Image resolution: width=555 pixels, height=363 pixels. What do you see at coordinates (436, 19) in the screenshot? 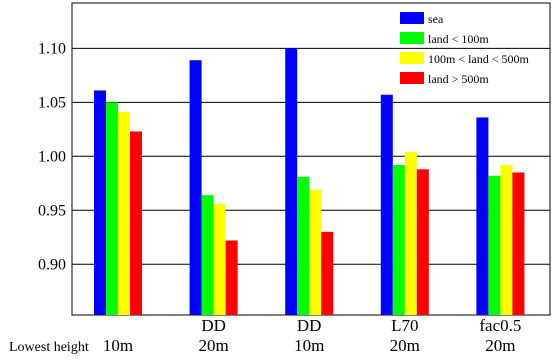
I see `legend-label: sea` at bounding box center [436, 19].